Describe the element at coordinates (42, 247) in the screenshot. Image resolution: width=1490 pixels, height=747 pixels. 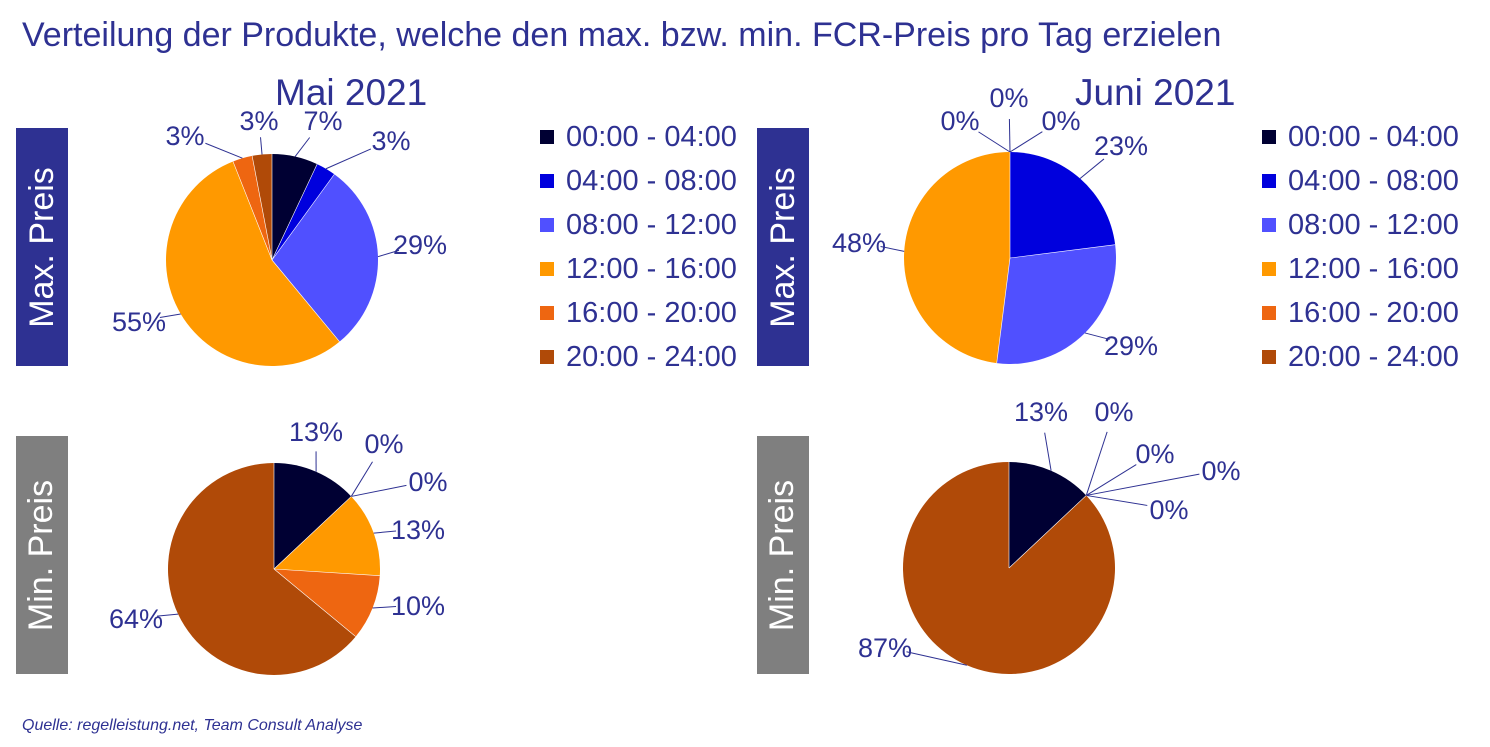
I see `row-label-max-mai: Max. Preis` at that location.